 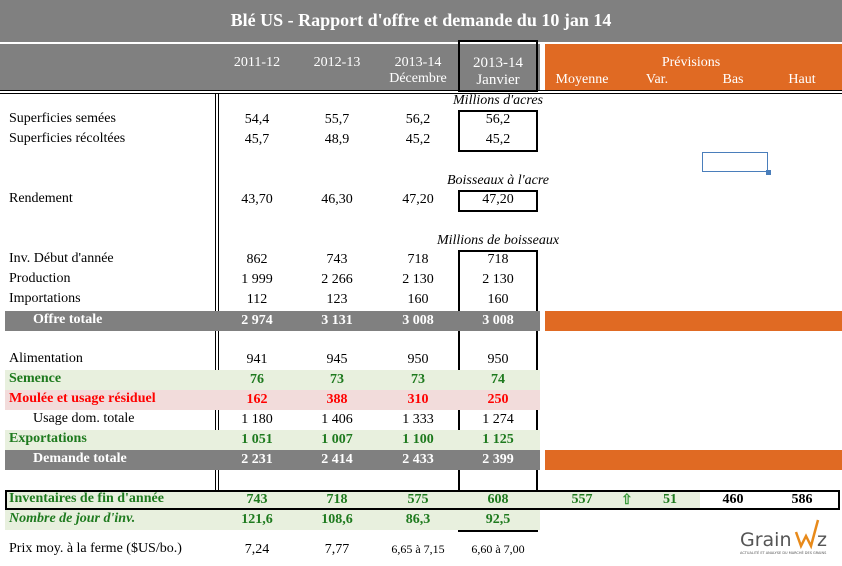 I want to click on cell-value: 1 100, so click(x=418, y=439).